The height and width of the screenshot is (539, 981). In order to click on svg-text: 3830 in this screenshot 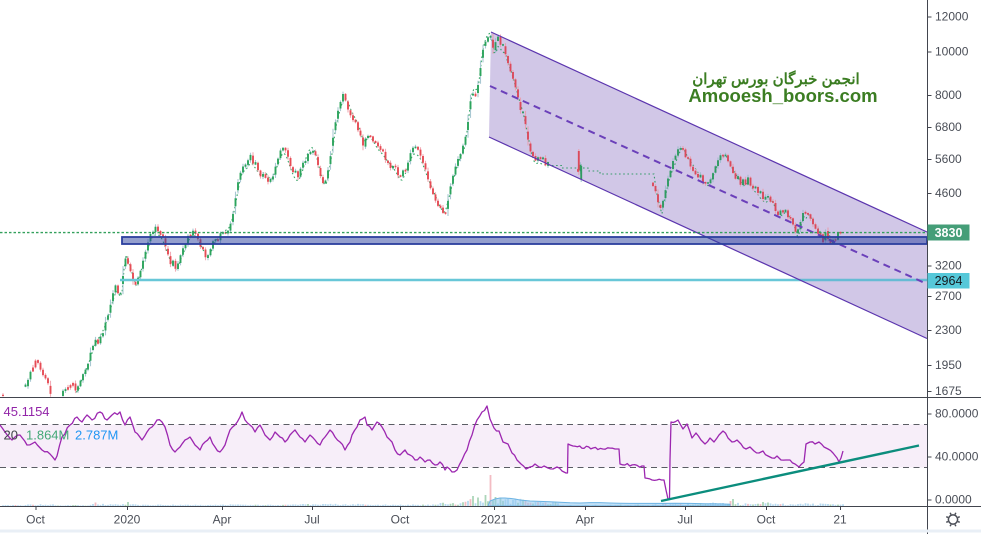, I will do `click(949, 233)`.